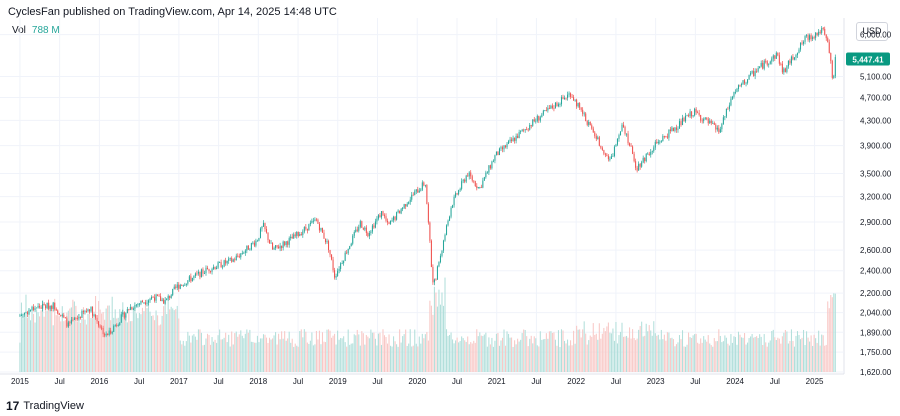 The image size is (900, 416). I want to click on currency-button: USD, so click(872, 31).